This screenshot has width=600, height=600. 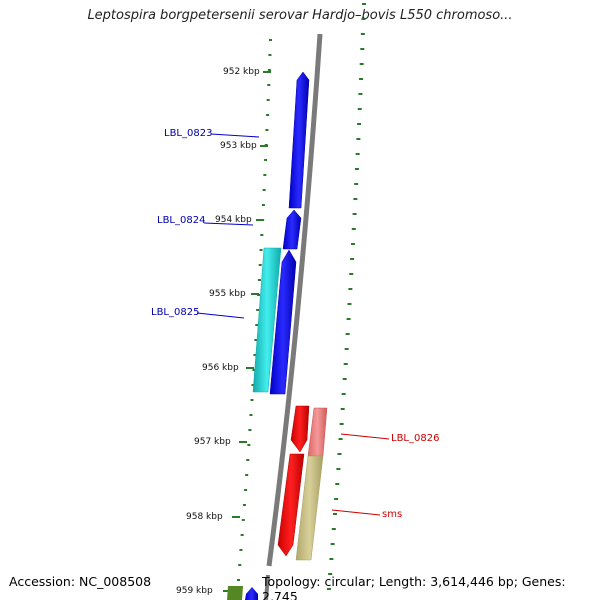 I want to click on blue-feature-partial, so click(x=251, y=593).